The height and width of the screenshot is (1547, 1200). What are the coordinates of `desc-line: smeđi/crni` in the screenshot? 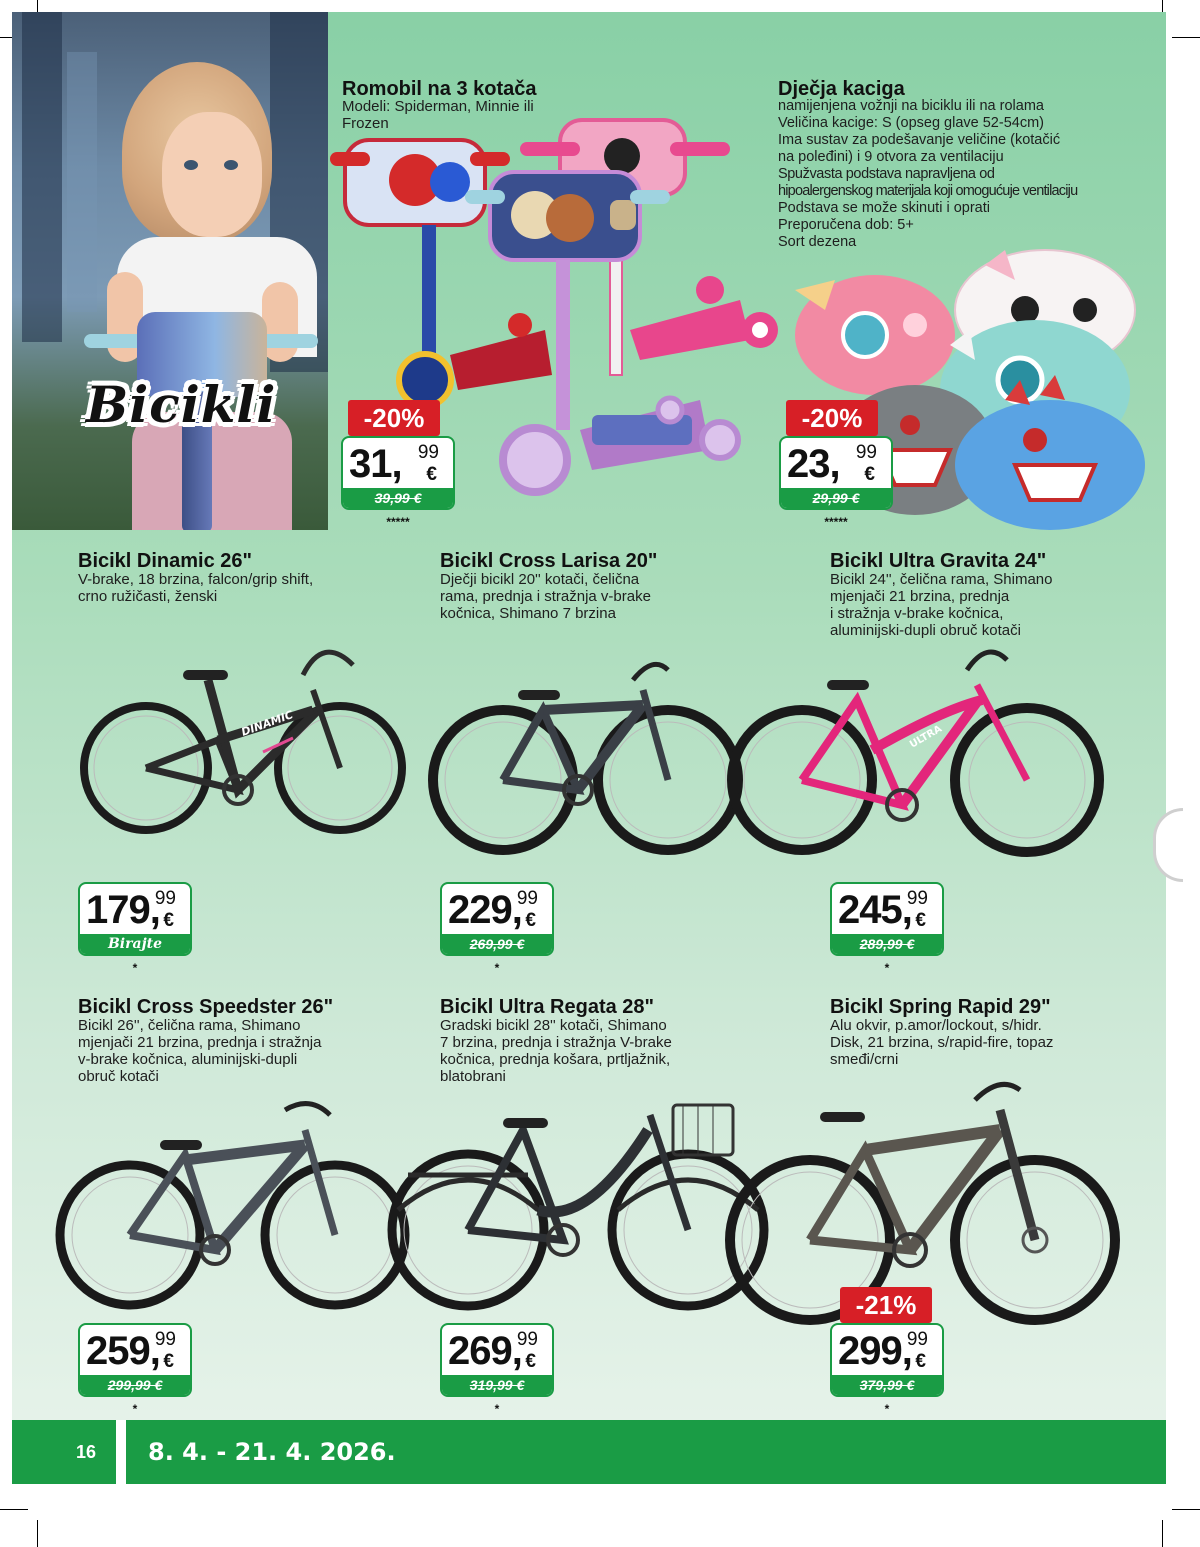 It's located at (864, 1059).